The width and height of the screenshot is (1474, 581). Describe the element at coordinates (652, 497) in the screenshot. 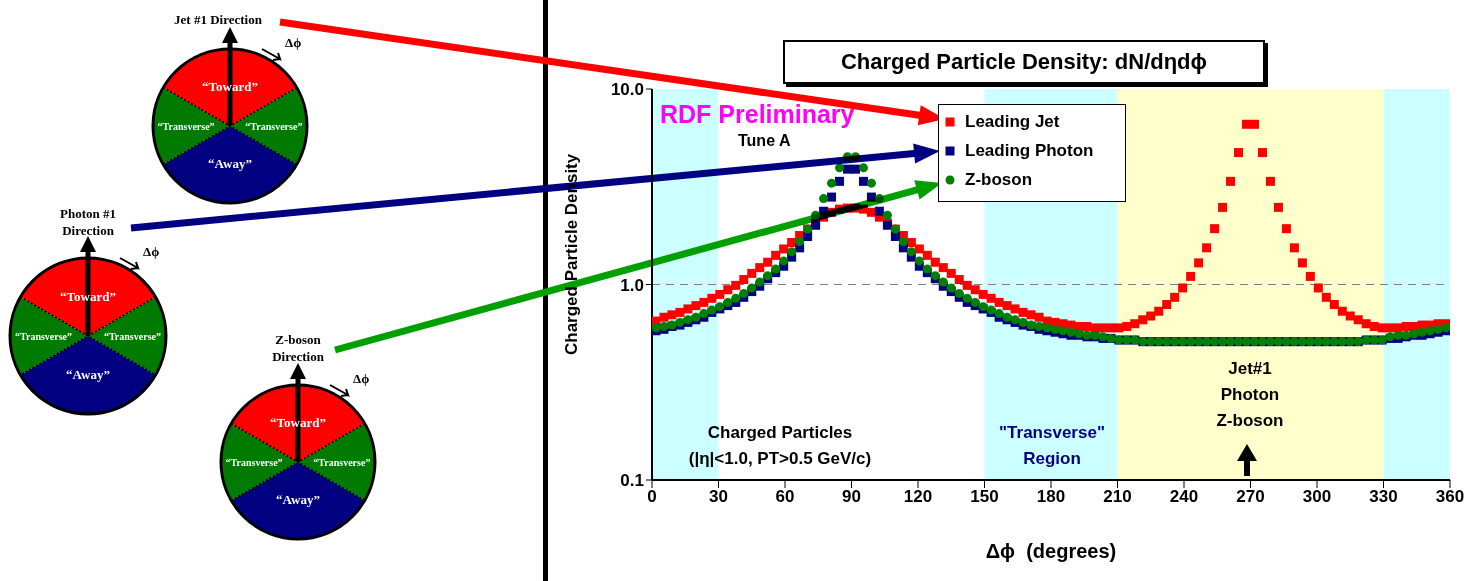

I see `x-tick-label: 0` at that location.